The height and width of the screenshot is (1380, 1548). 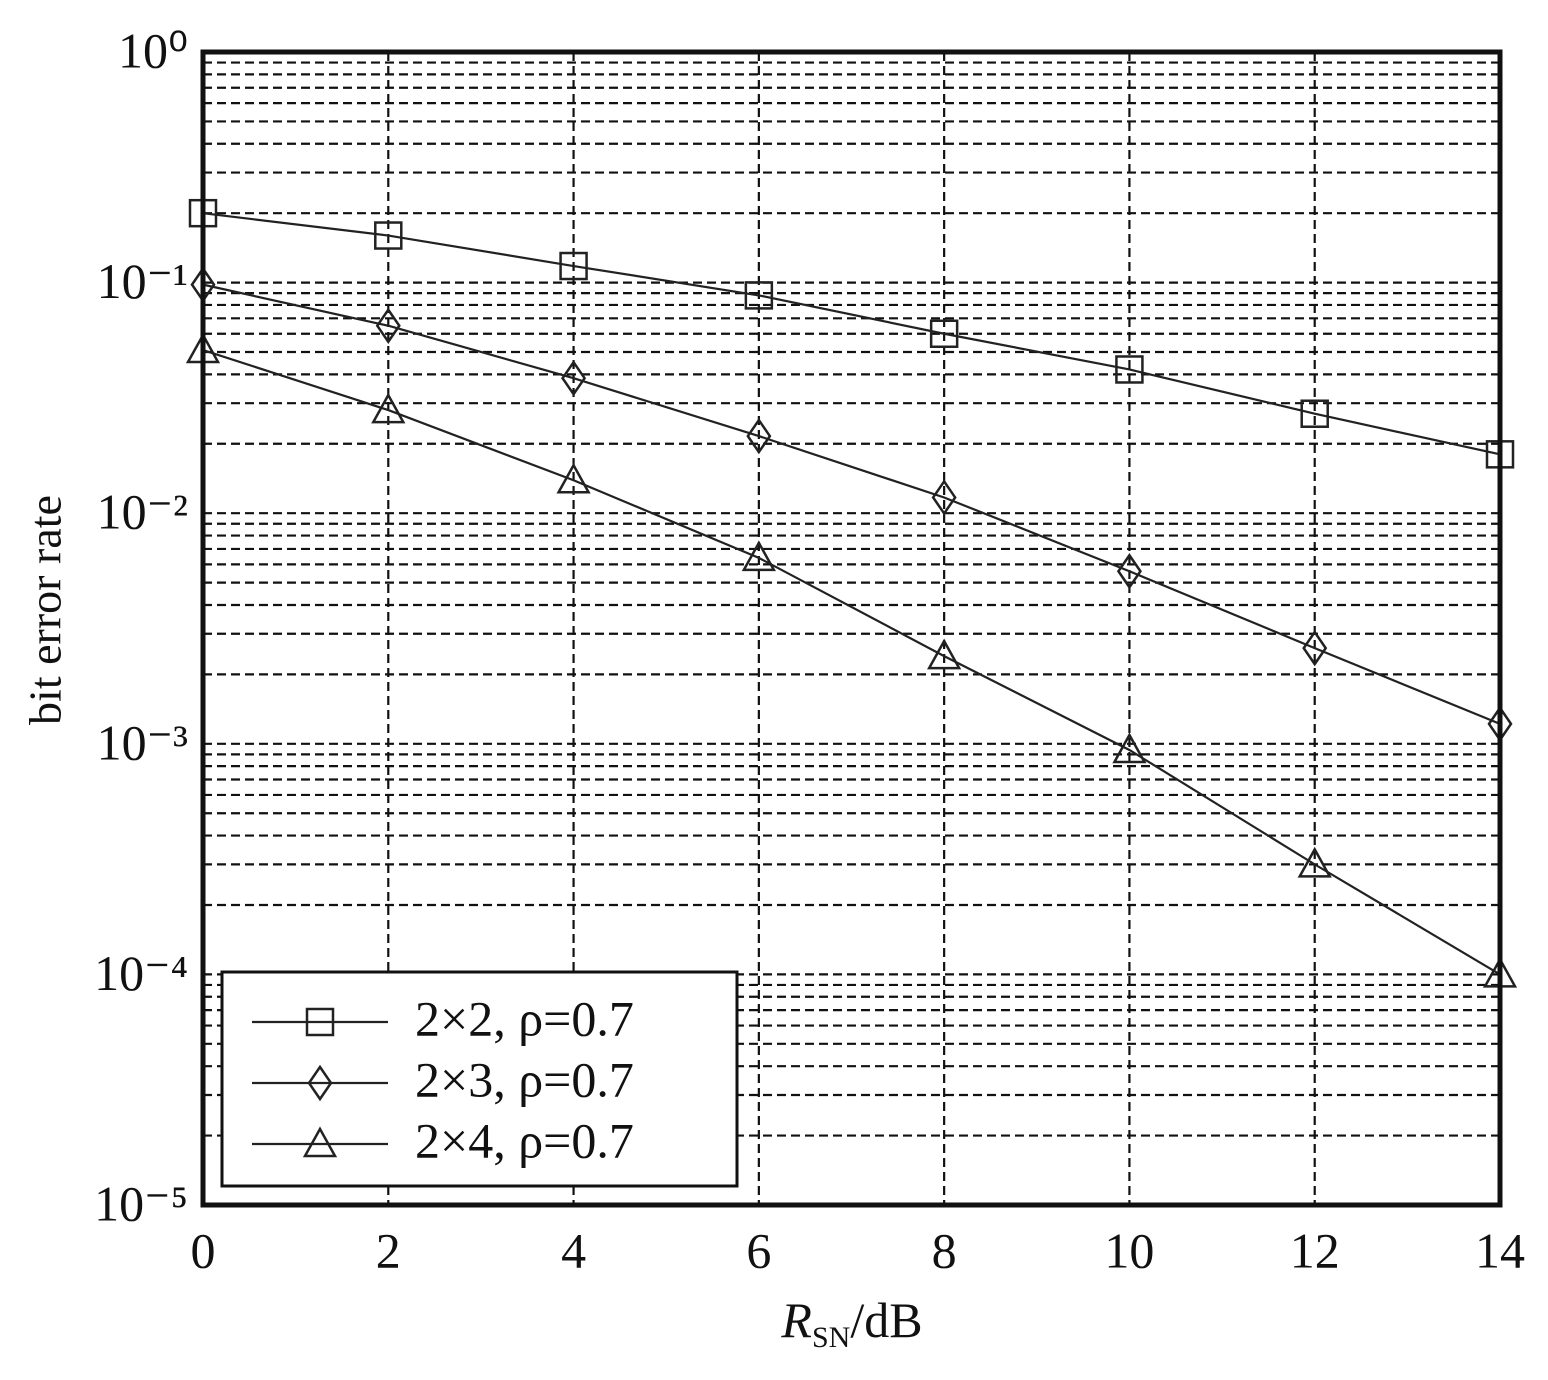 I want to click on x-tick-label: 6, so click(x=758, y=1250).